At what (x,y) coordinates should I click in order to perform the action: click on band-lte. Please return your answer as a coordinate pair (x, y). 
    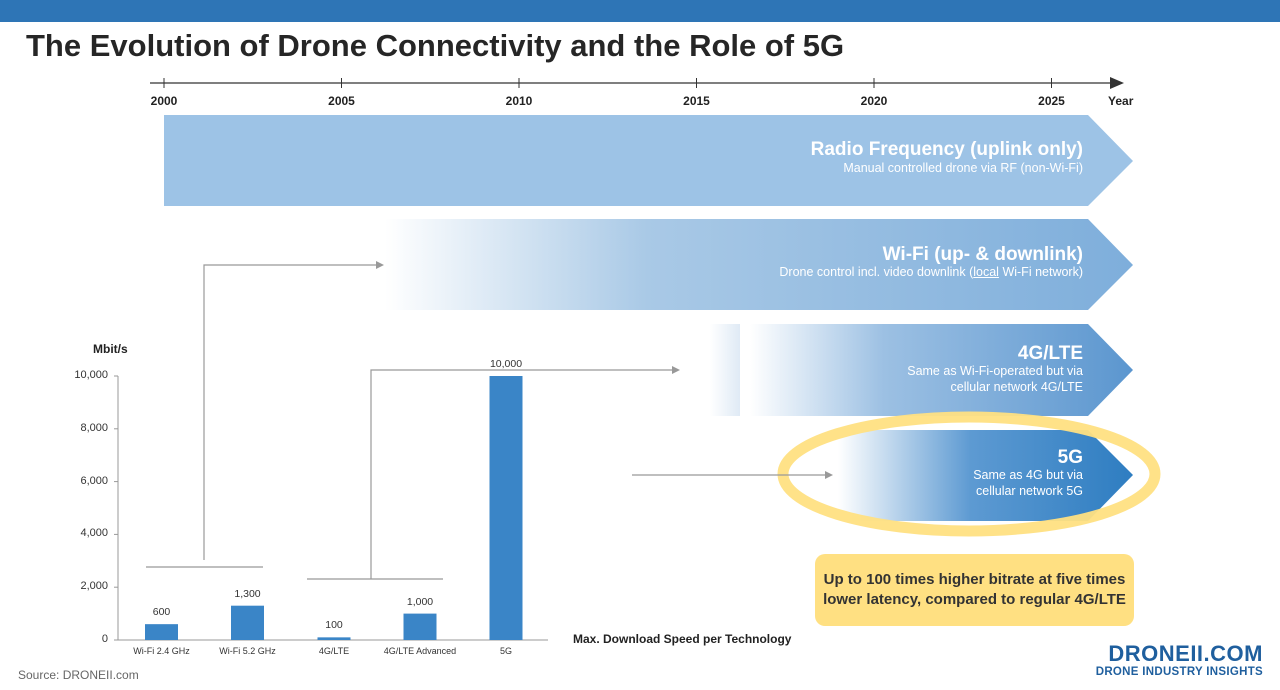
    Looking at the image, I should click on (941, 370).